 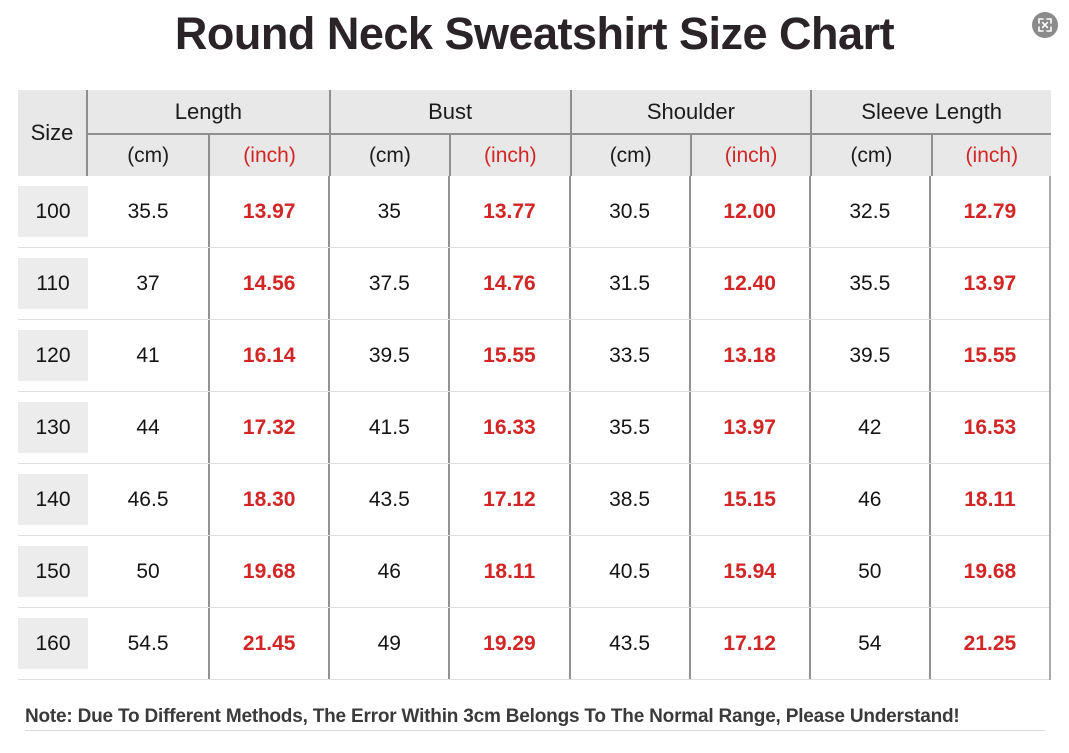 What do you see at coordinates (268, 499) in the screenshot?
I see `value-cell: 18.30` at bounding box center [268, 499].